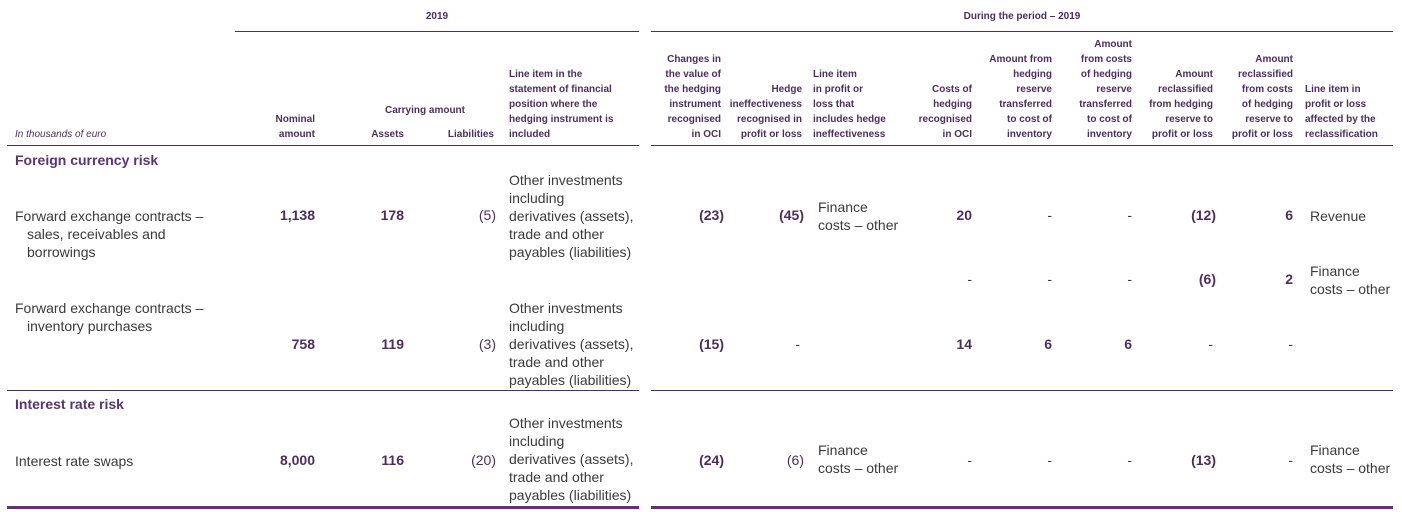 This screenshot has height=512, width=1402. What do you see at coordinates (1048, 344) in the screenshot?
I see `cell-amt-reserve-inventory: 6` at bounding box center [1048, 344].